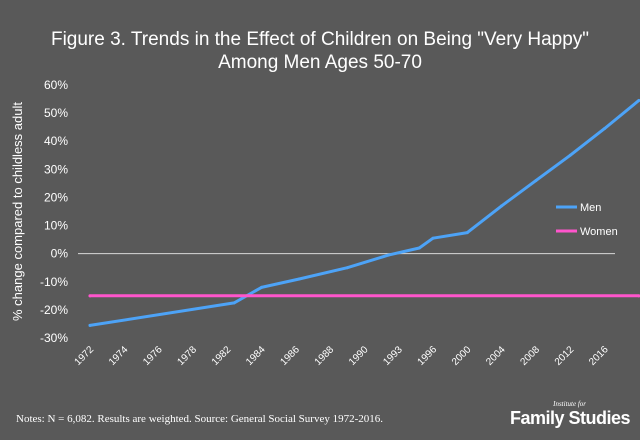 The width and height of the screenshot is (640, 440). I want to click on x-tick-label: 2000, so click(462, 356).